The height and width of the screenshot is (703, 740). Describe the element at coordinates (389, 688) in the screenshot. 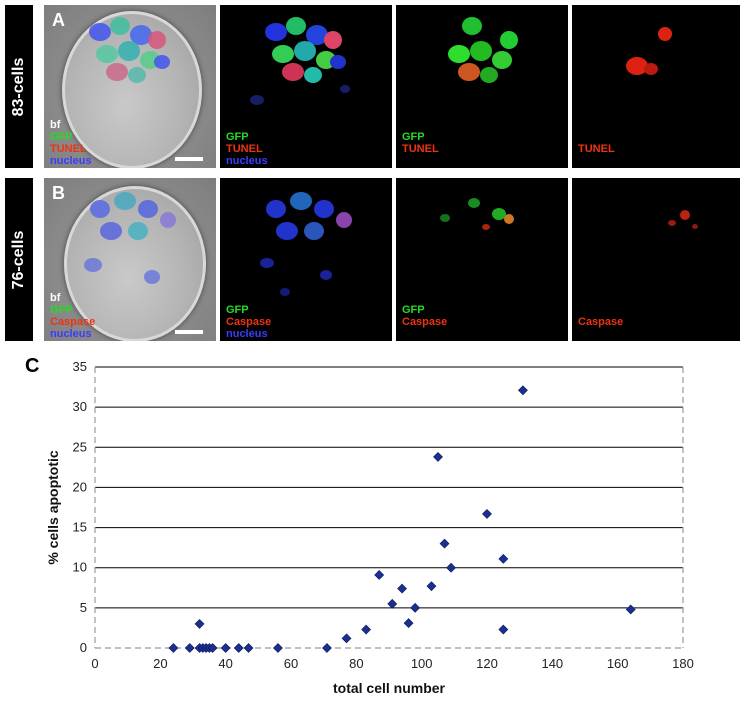

I see `x-axis-label: total cell number` at that location.